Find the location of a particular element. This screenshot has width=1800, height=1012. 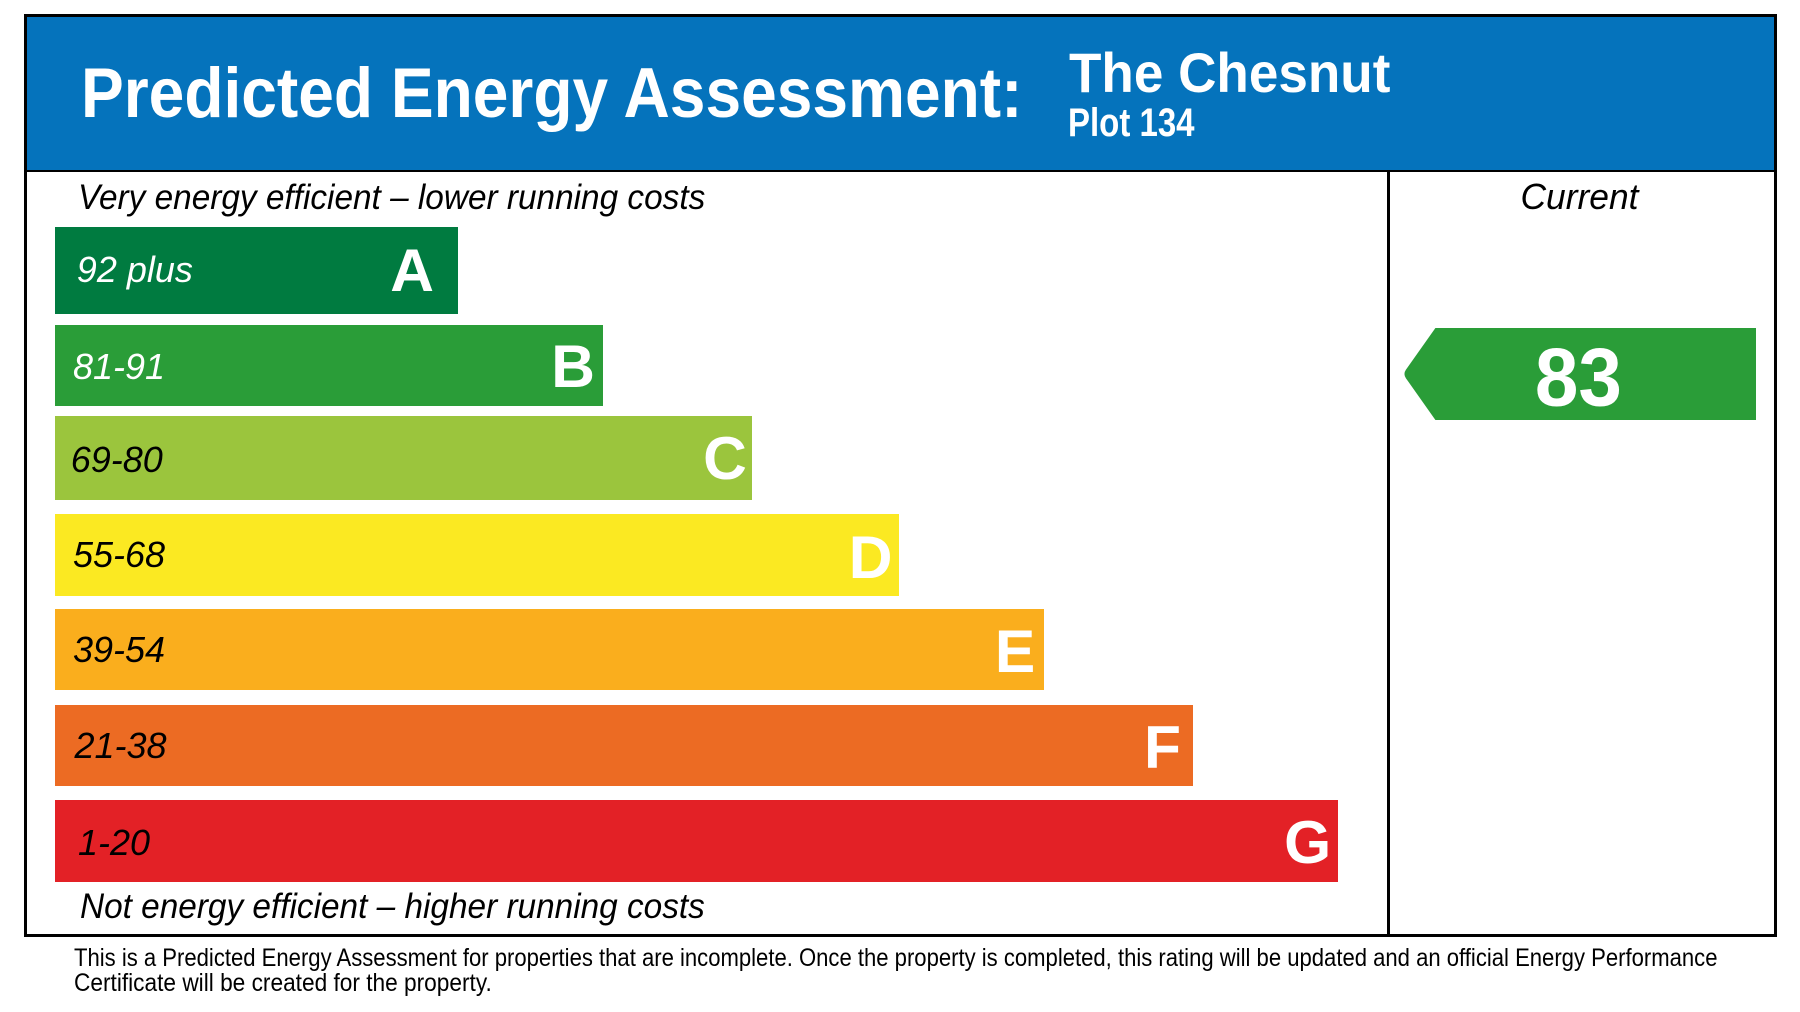

svg-text: 83 is located at coordinates (1578, 375).